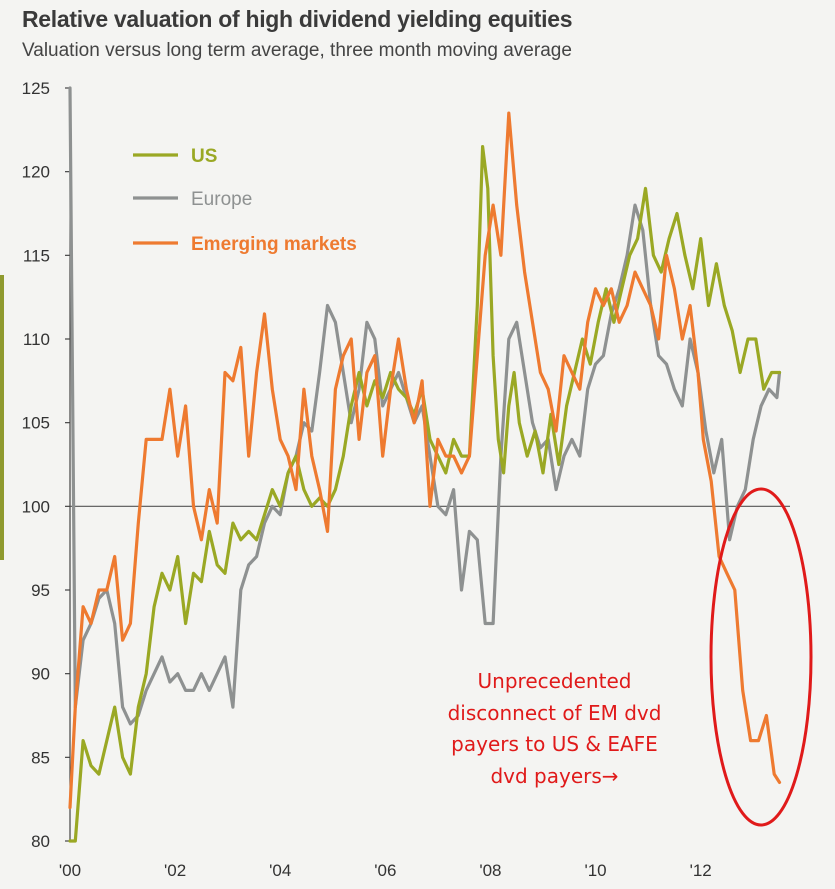  I want to click on x-tick-label: '06, so click(385, 870).